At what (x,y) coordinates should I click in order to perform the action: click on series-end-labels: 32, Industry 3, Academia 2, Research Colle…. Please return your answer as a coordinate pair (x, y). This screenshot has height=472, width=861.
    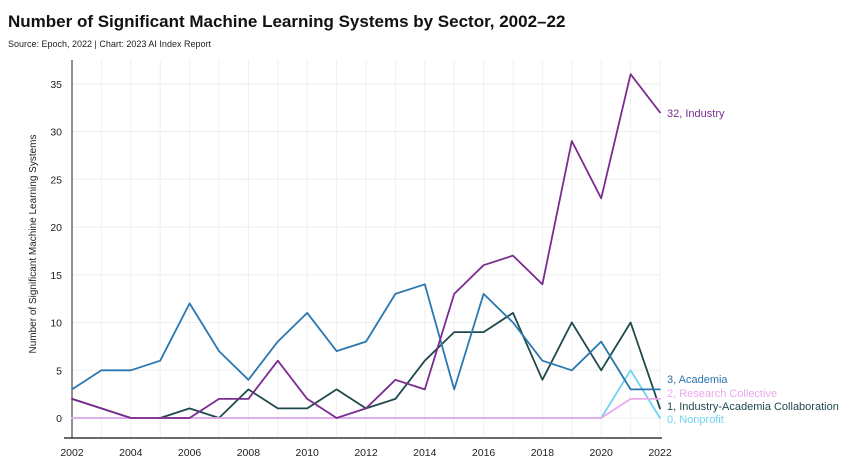
    Looking at the image, I should click on (753, 267).